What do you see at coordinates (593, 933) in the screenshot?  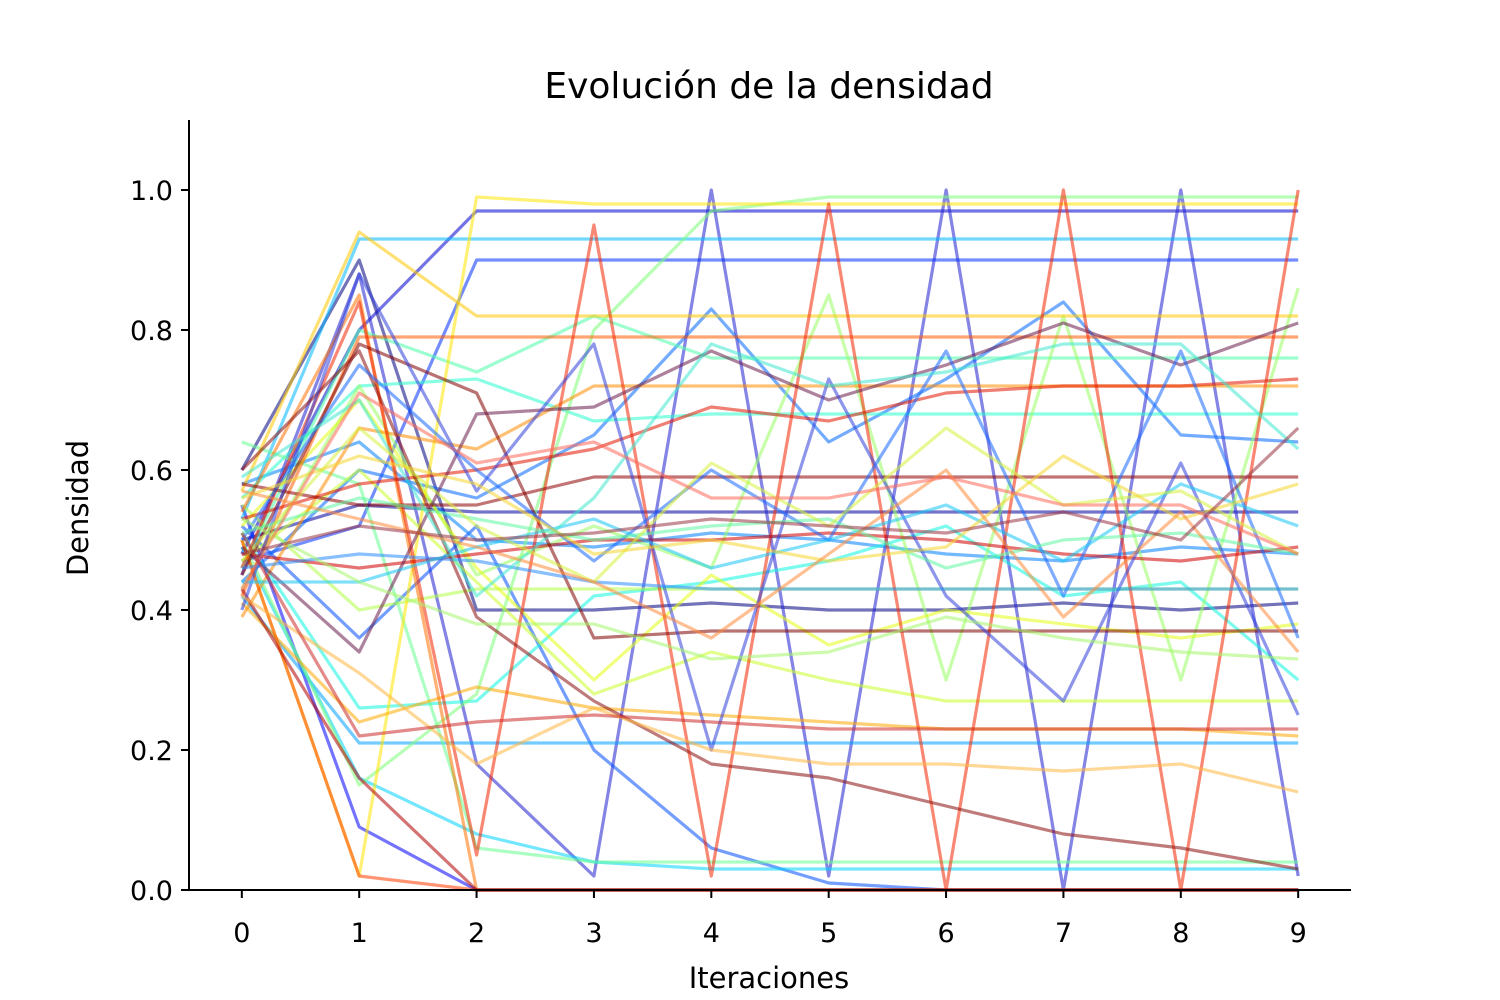 I see `x-tick-label: 3` at bounding box center [593, 933].